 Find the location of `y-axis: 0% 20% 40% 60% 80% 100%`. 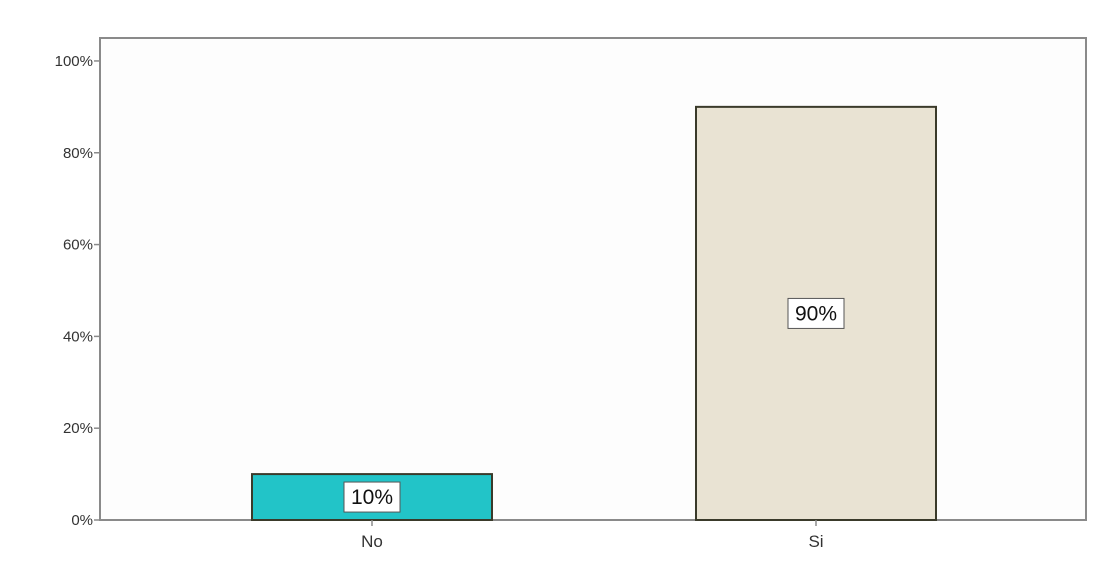

y-axis: 0% 20% 40% 60% 80% 100% is located at coordinates (77, 291).